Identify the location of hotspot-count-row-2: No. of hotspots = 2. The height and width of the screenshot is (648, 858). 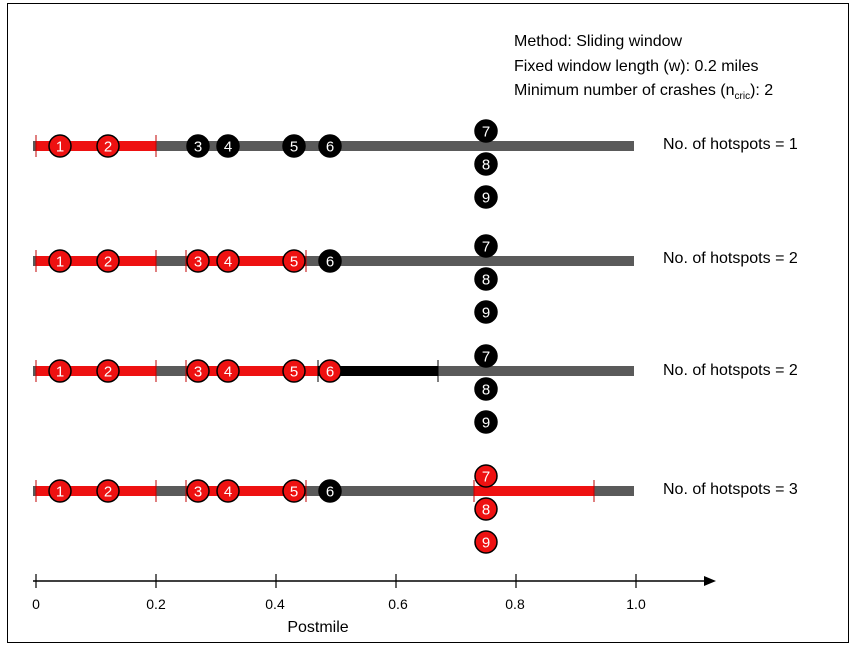
(730, 258).